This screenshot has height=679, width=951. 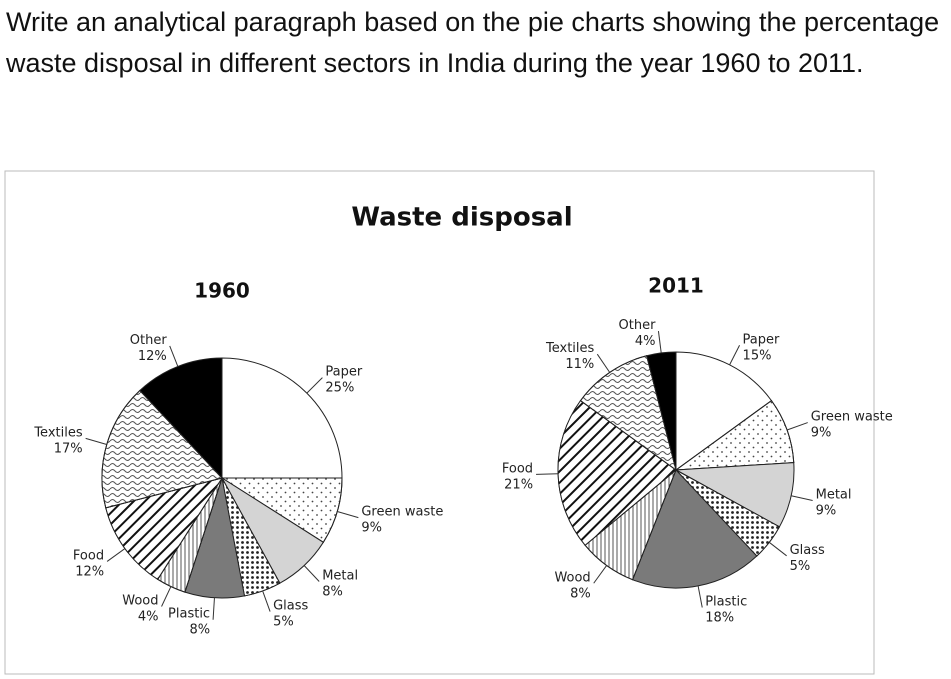 I want to click on slice-value-label: 15%, so click(x=757, y=355).